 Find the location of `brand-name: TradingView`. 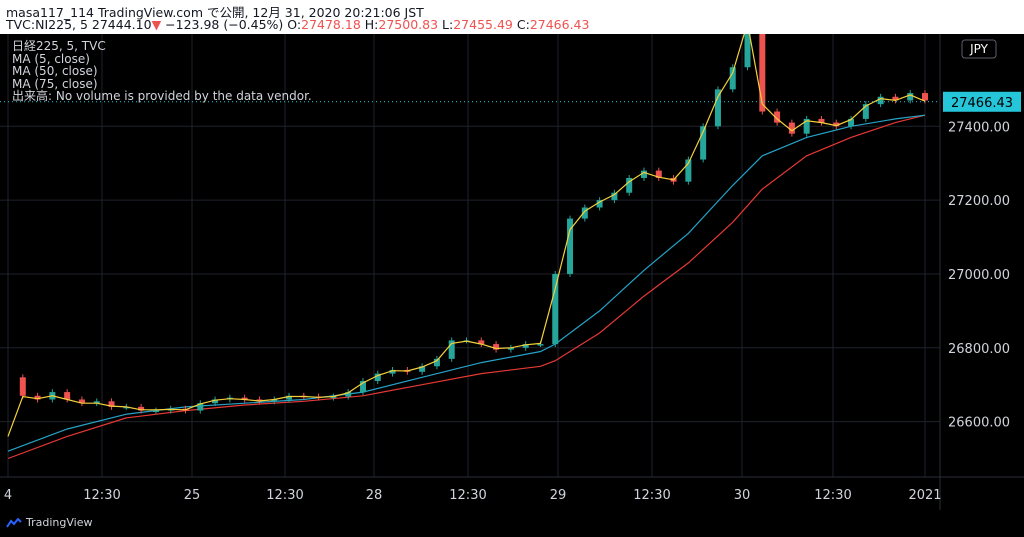

brand-name: TradingView is located at coordinates (59, 522).